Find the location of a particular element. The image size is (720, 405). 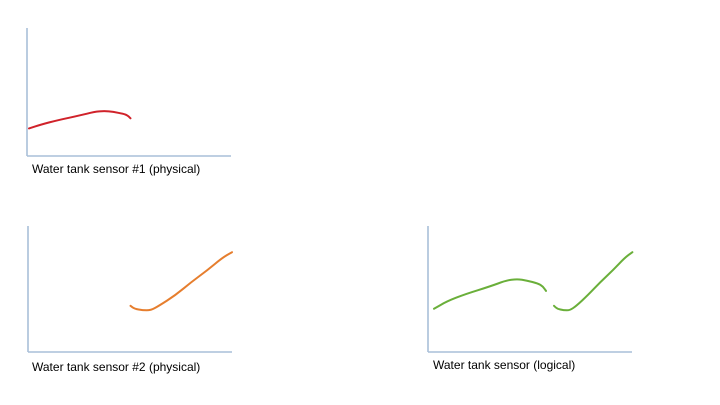

sensor-1-caption: Water tank sensor #1 (physical) is located at coordinates (116, 169).